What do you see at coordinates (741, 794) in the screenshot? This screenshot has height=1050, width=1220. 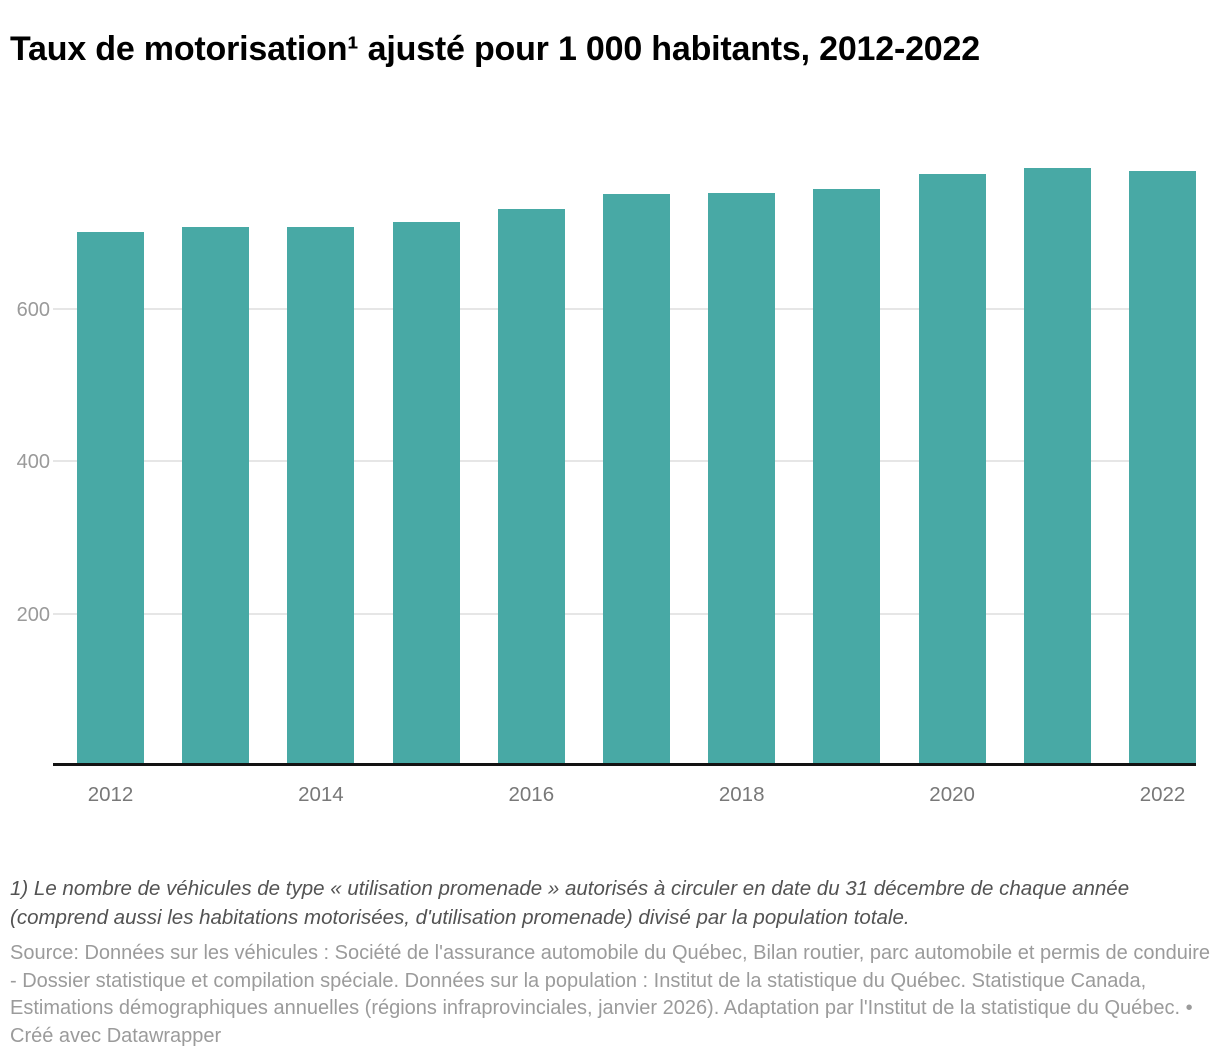 I see `x-axis-label-2018: 2018` at bounding box center [741, 794].